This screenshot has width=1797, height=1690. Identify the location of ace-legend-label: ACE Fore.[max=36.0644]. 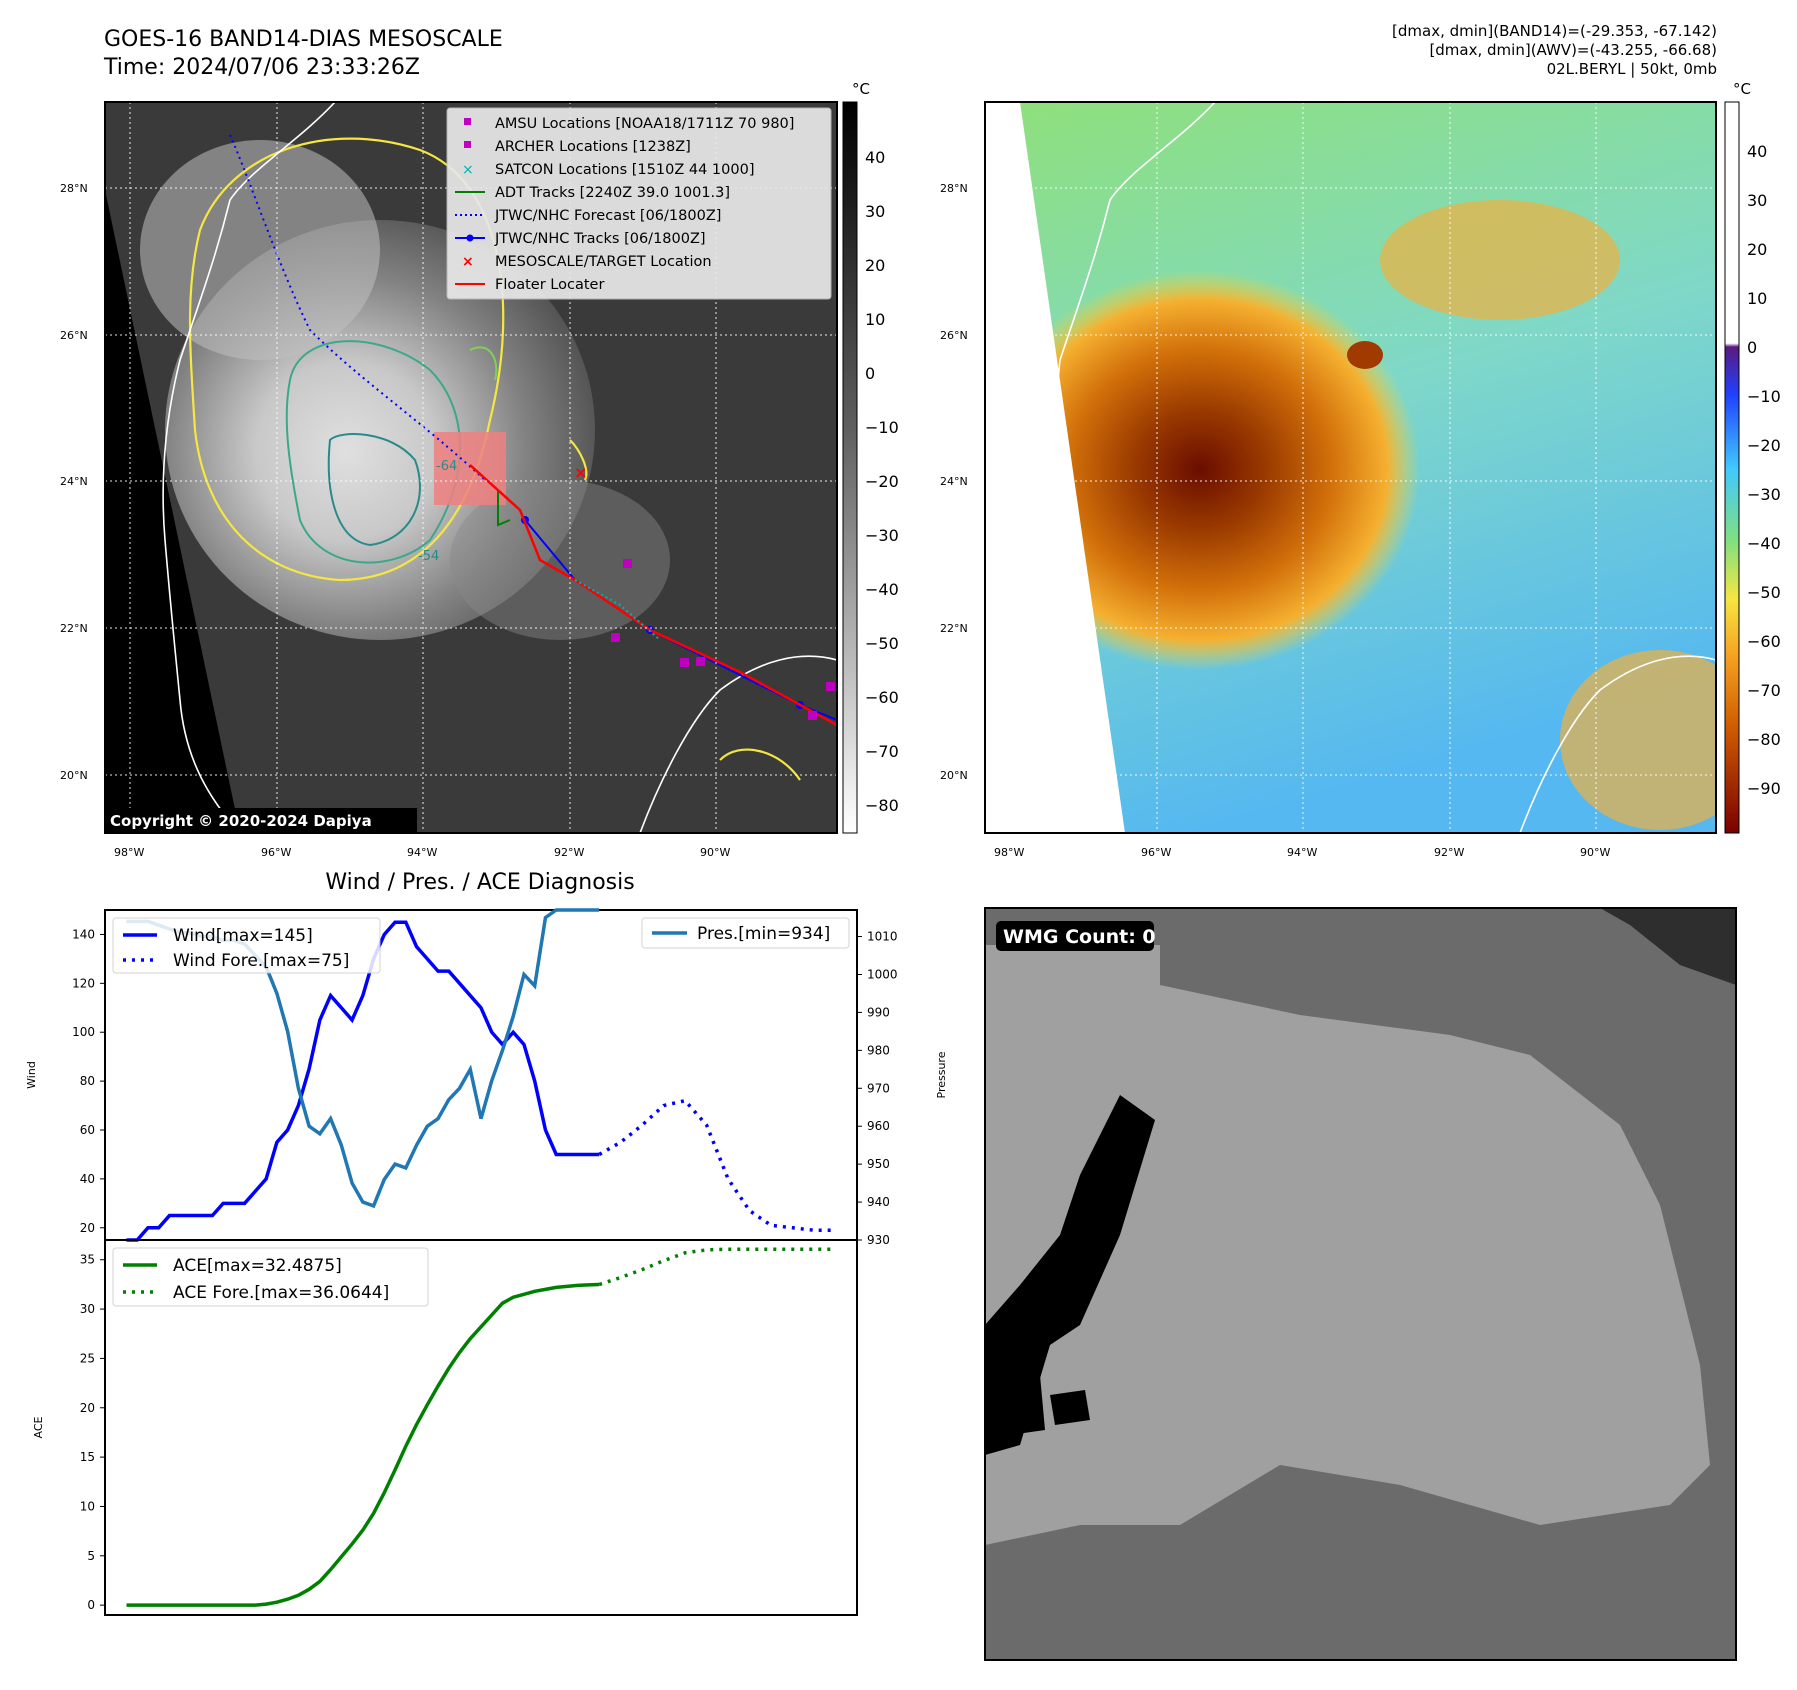
(281, 1293).